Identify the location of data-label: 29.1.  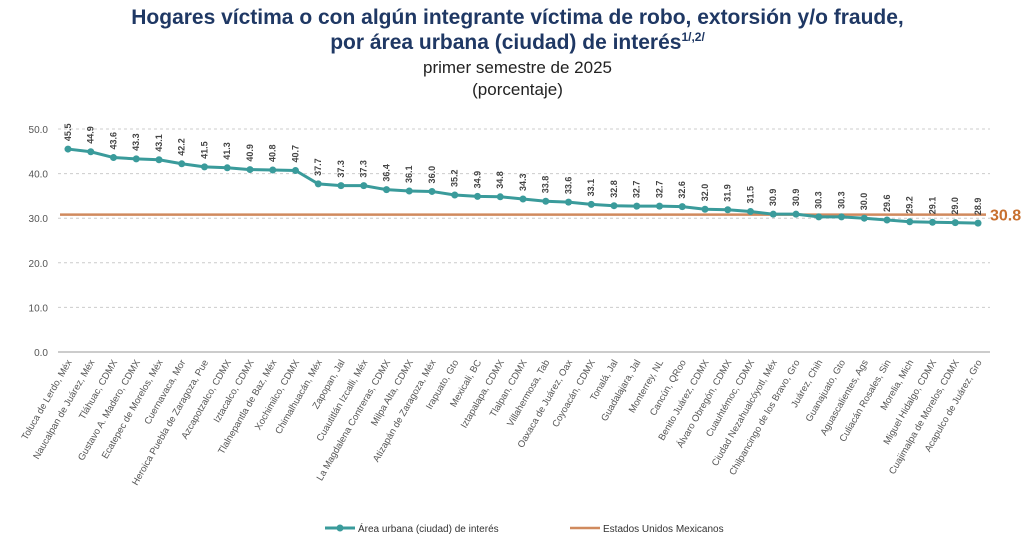
(933, 206).